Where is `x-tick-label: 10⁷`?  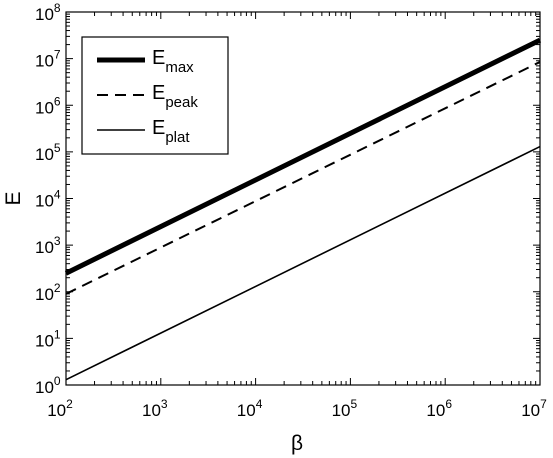 x-tick-label: 10⁷ is located at coordinates (534, 408).